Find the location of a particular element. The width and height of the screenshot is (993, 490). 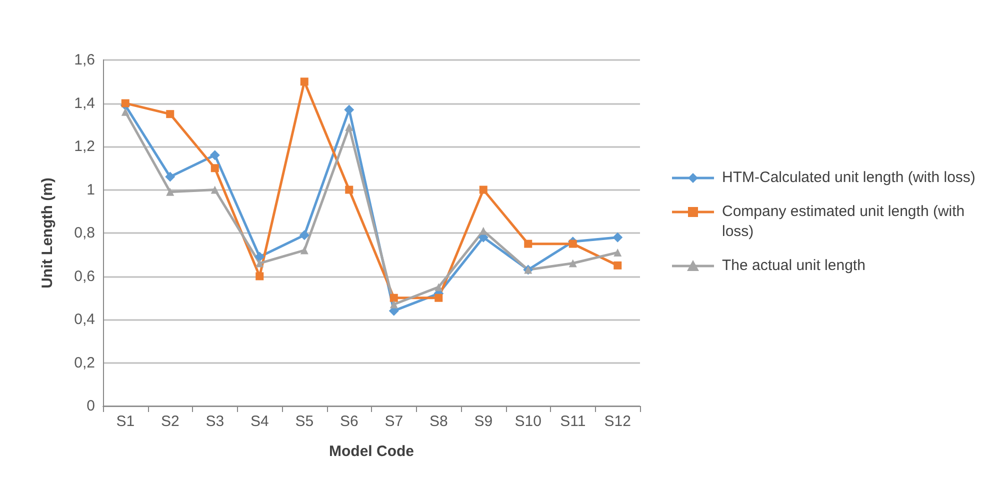

x-tick-label: S5 is located at coordinates (304, 421).